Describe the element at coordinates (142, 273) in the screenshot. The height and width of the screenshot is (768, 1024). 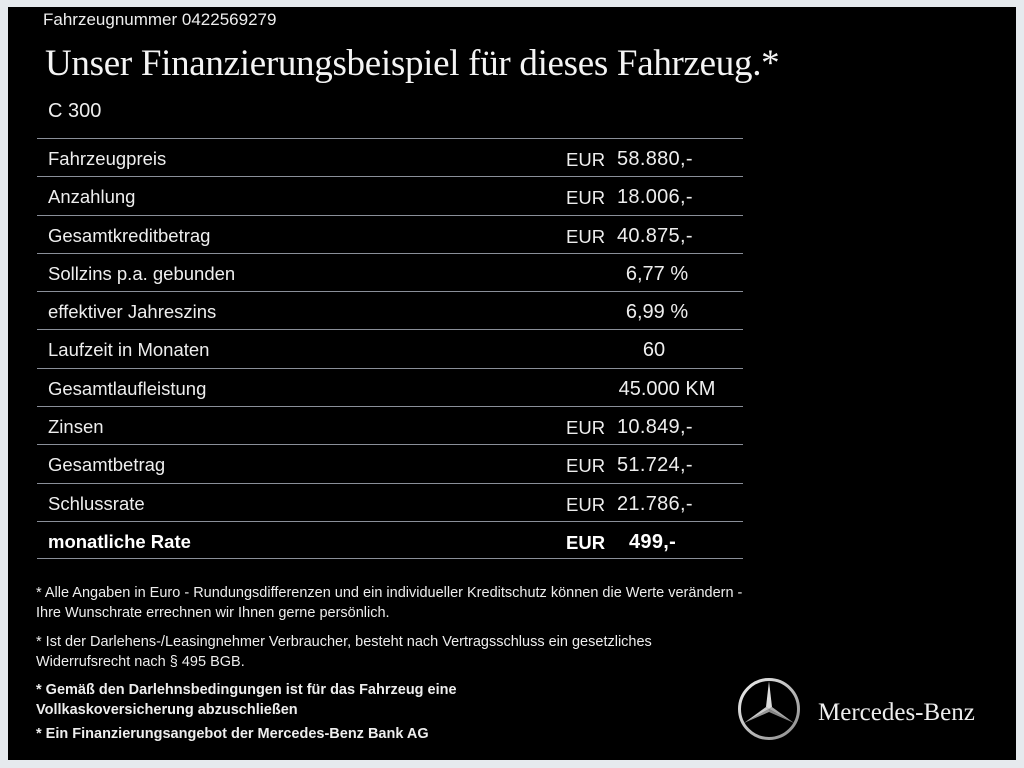
I see `row-label: Sollzins p.a. gebunden` at that location.